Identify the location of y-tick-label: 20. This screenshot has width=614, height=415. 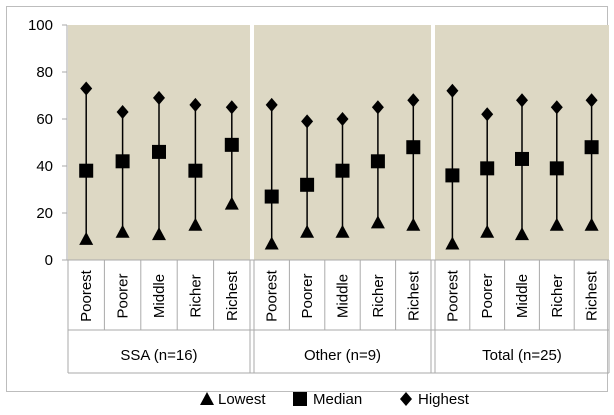
(44, 213).